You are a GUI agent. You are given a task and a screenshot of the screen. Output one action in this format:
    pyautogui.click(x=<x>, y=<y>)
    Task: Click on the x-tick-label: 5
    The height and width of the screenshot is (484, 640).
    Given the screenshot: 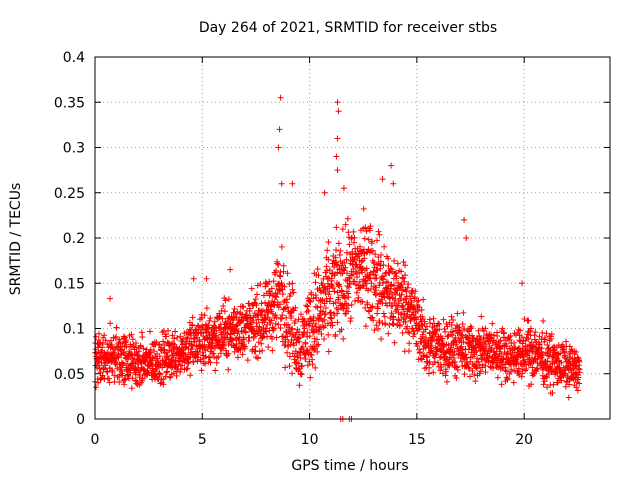 What is the action you would take?
    pyautogui.click(x=202, y=440)
    